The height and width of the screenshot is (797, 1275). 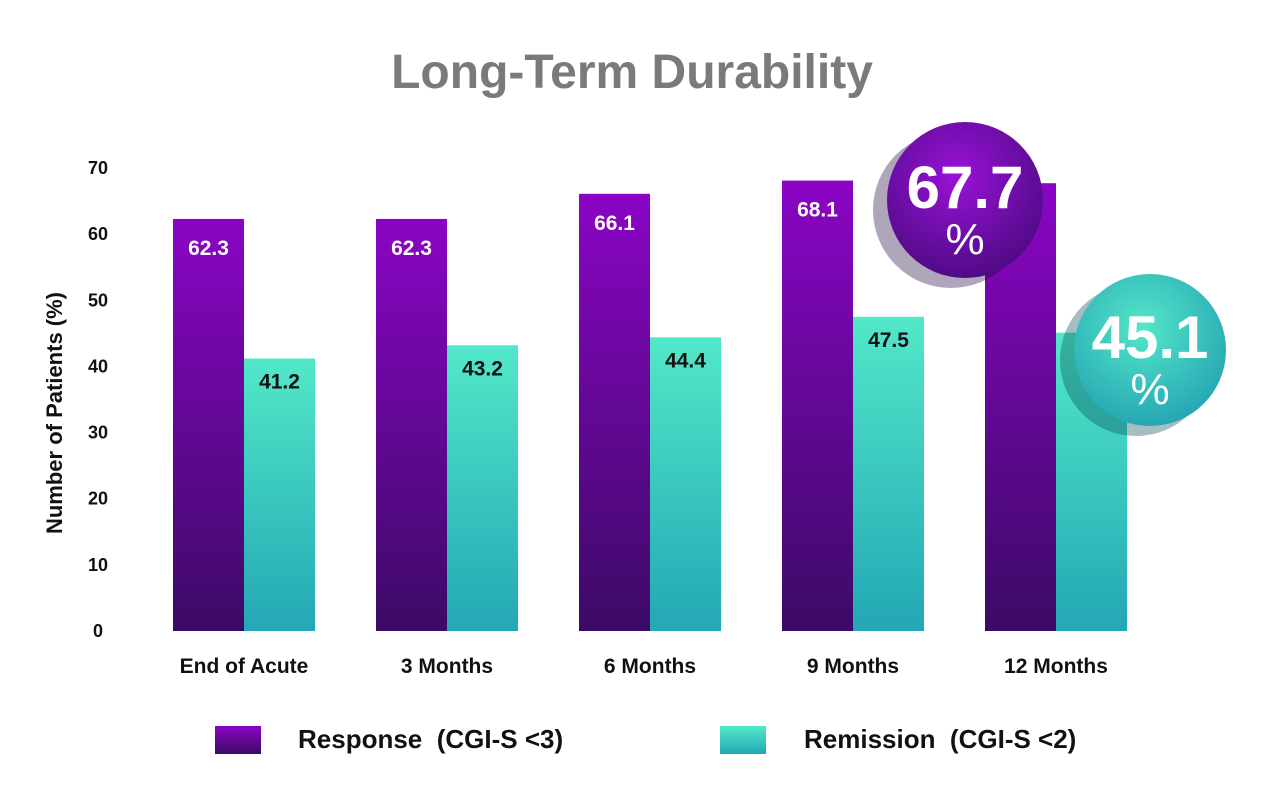 I want to click on y-tick-label: 60, so click(x=98, y=234).